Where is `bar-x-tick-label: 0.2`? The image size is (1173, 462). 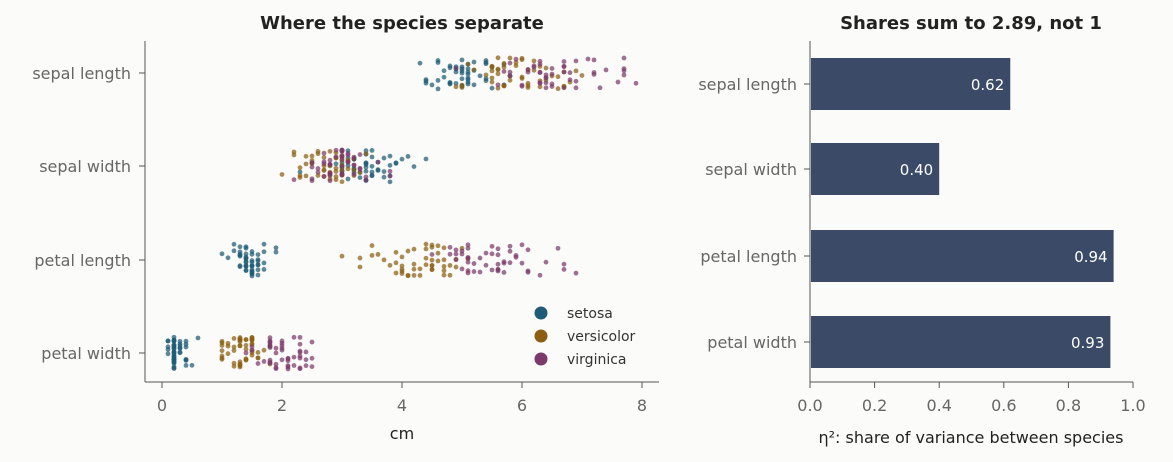 bar-x-tick-label: 0.2 is located at coordinates (874, 405).